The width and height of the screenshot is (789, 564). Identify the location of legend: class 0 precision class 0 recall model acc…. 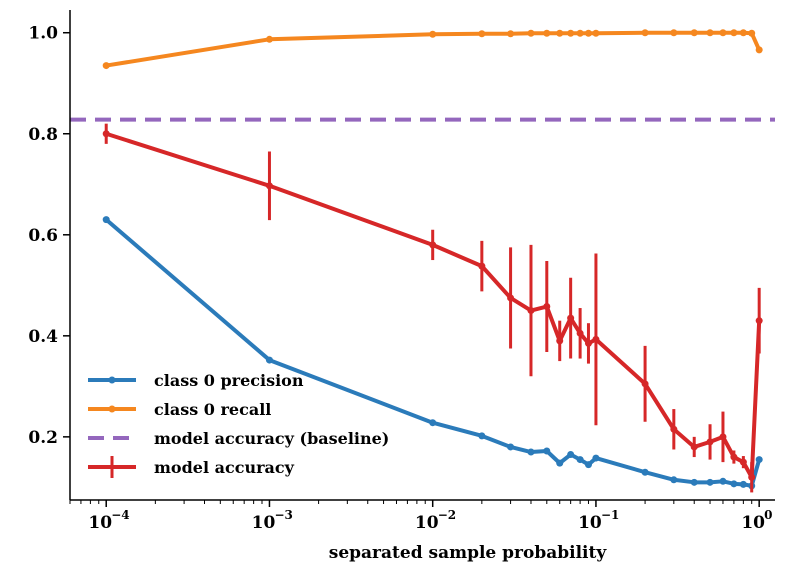
(238, 424).